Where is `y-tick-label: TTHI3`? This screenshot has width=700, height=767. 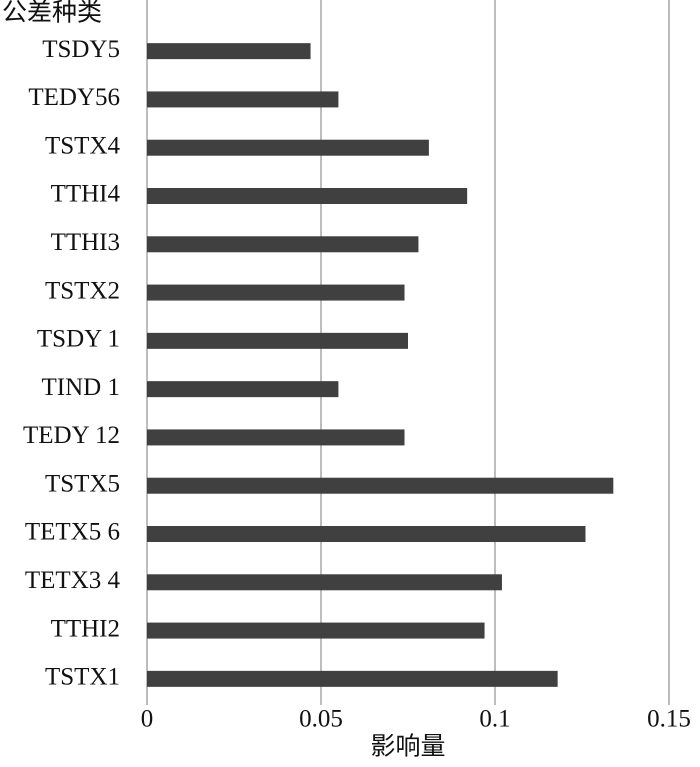
y-tick-label: TTHI3 is located at coordinates (85, 242).